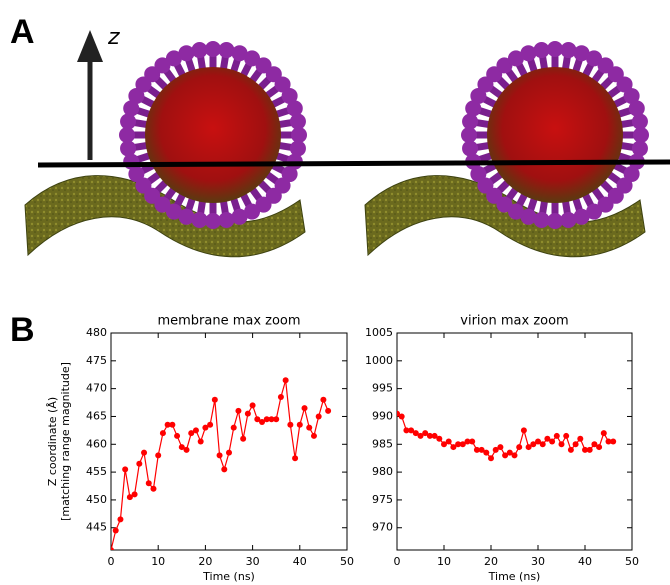 The image size is (670, 585). What do you see at coordinates (514, 441) in the screenshot?
I see `plot-frame` at bounding box center [514, 441].